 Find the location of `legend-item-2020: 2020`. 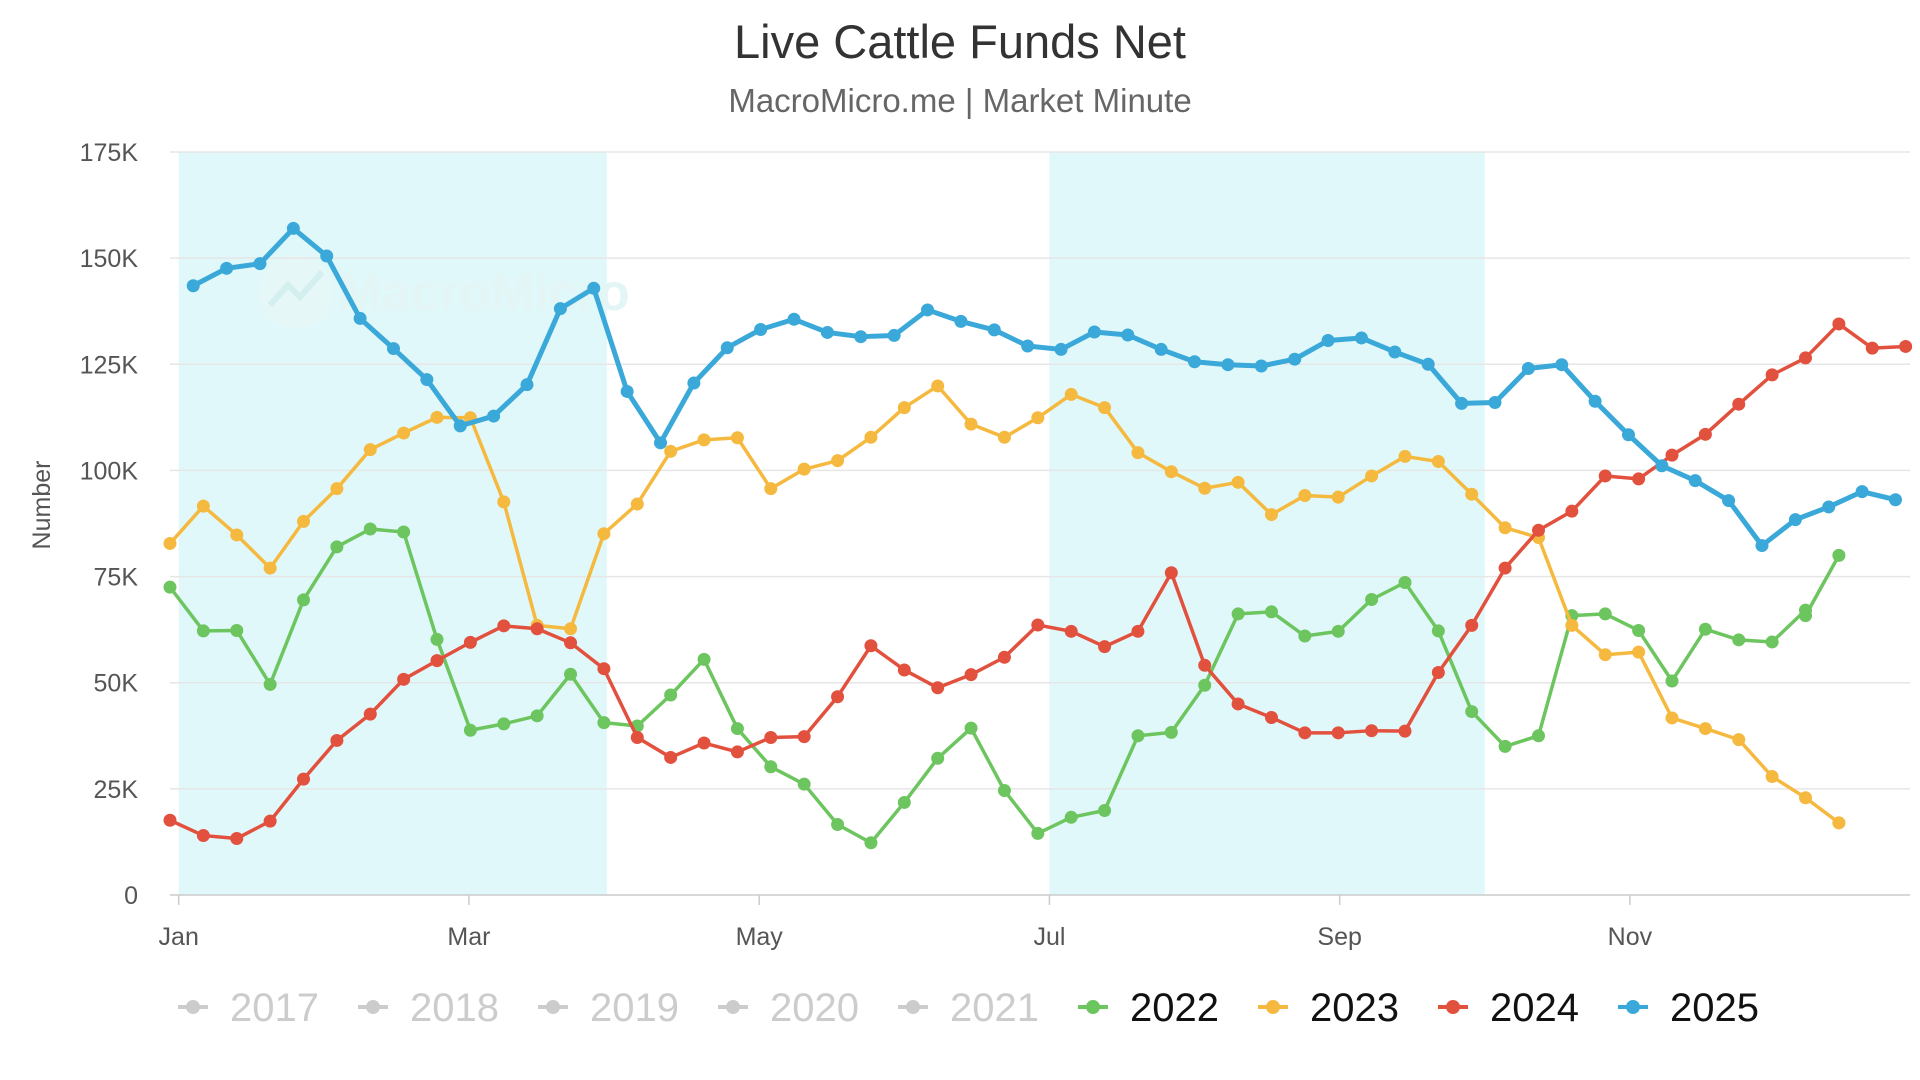

legend-item-2020: 2020 is located at coordinates (788, 1008).